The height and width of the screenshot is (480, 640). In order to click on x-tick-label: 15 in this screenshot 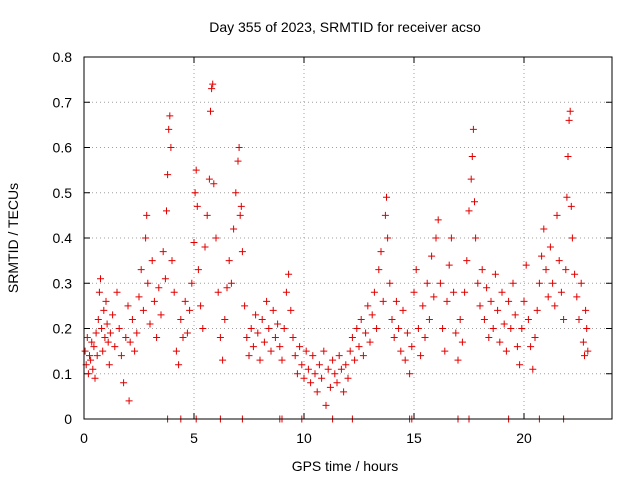, I will do `click(414, 438)`.